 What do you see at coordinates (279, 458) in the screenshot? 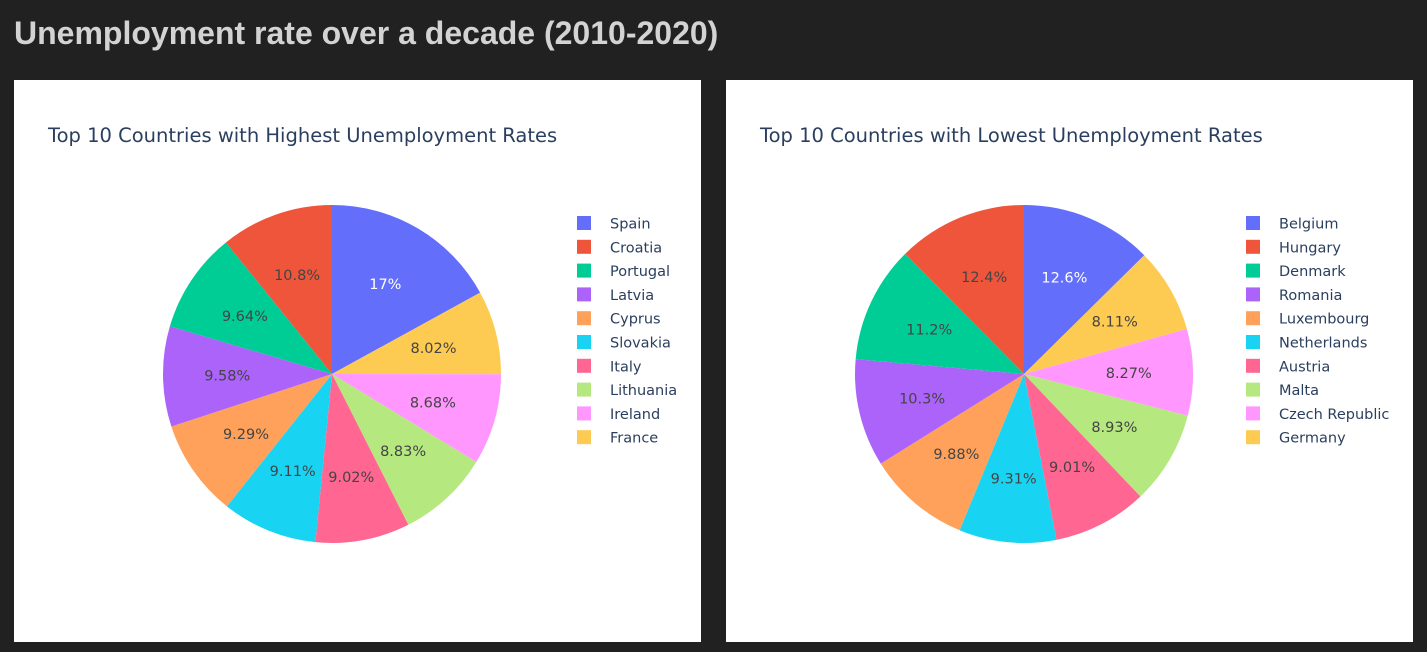
I see `pie-slice-slovakia` at bounding box center [279, 458].